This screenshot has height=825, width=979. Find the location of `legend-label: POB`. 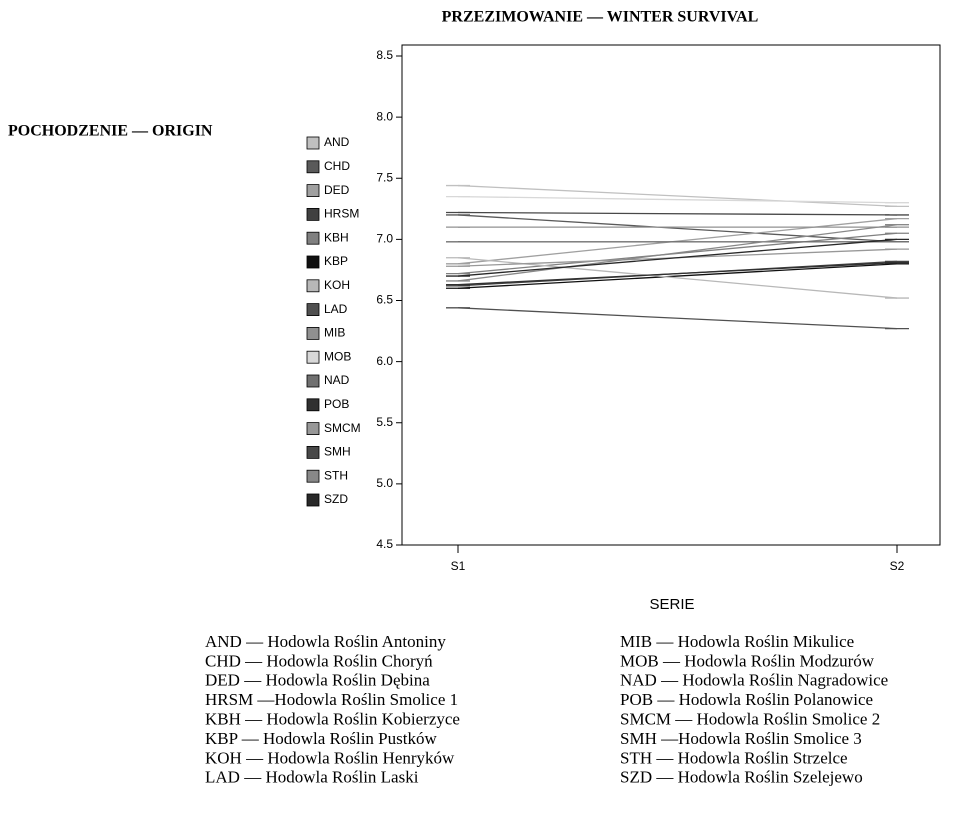

legend-label: POB is located at coordinates (336, 404).